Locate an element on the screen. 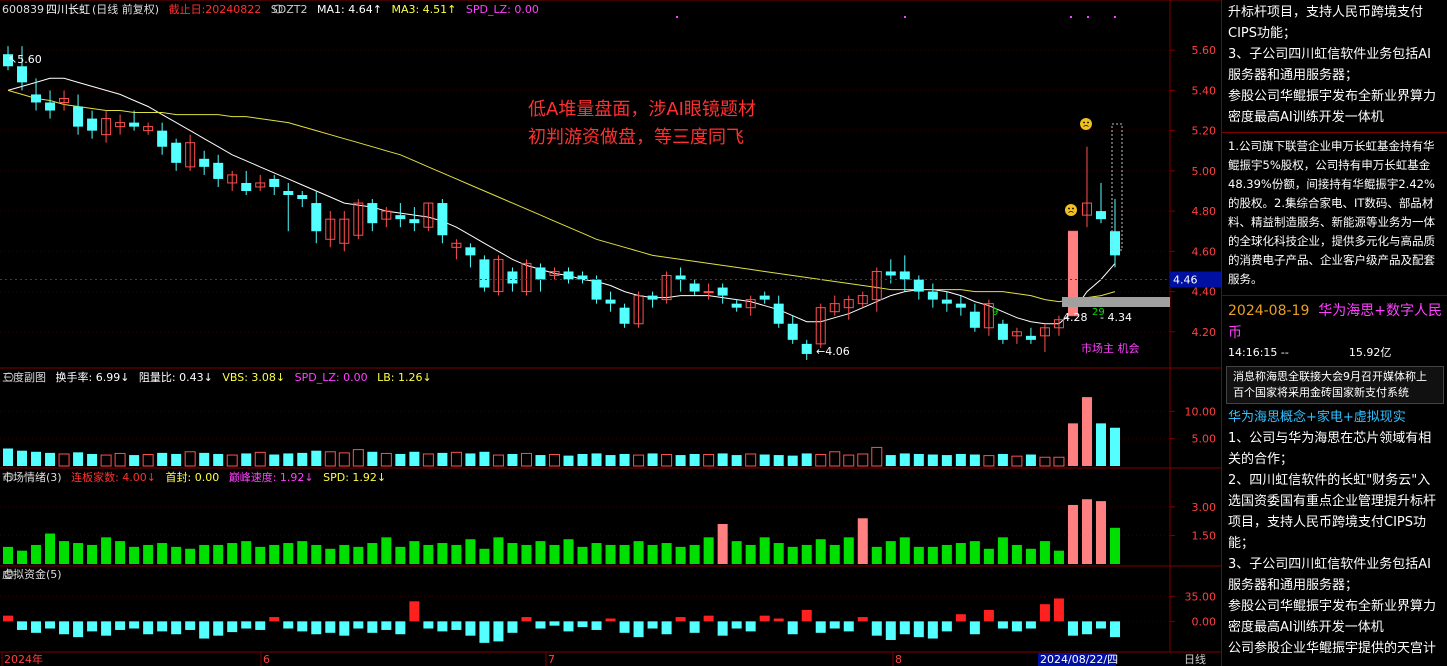  sidebar-bottom-line: 3、子公司四川虹信软件业务包括AI服务器和通用服务器； is located at coordinates (1329, 575).